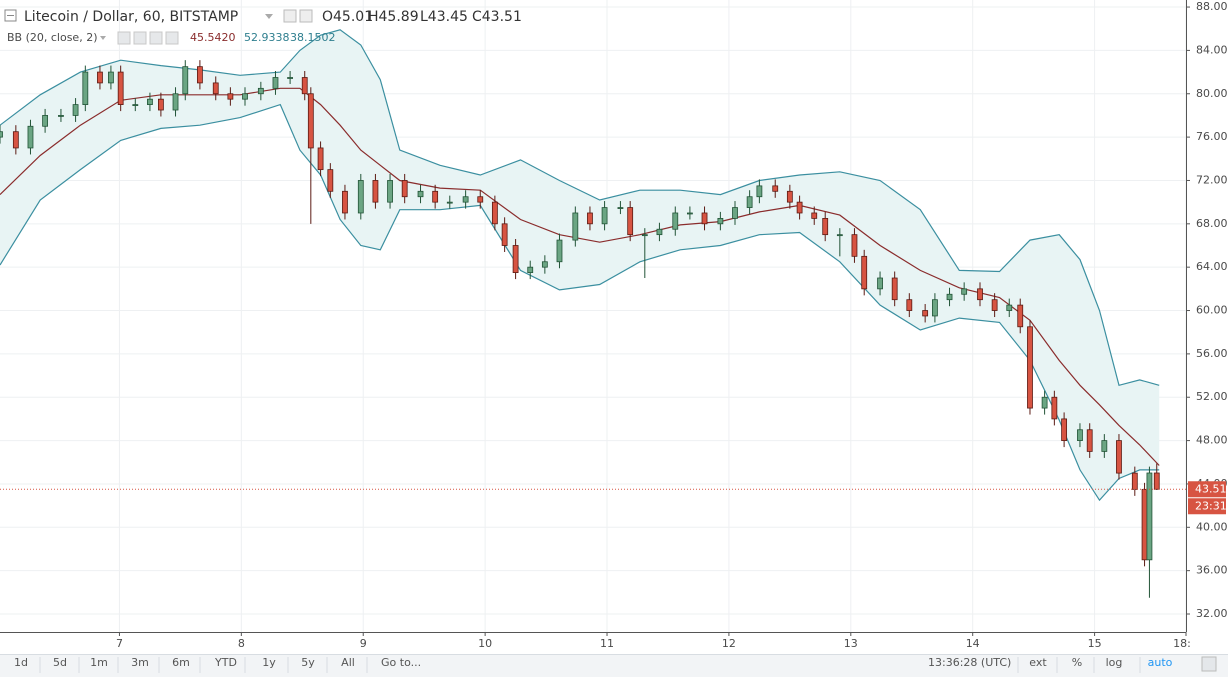 The height and width of the screenshot is (677, 1228). I want to click on symbol-dropdown, so click(269, 16).